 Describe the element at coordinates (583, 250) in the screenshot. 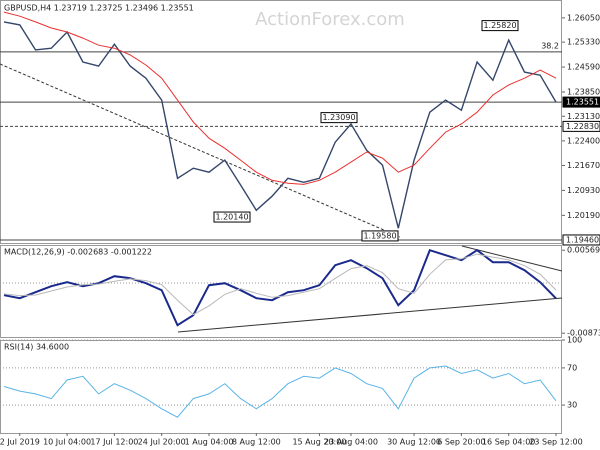

I see `y-tick-label: 0.005694` at that location.